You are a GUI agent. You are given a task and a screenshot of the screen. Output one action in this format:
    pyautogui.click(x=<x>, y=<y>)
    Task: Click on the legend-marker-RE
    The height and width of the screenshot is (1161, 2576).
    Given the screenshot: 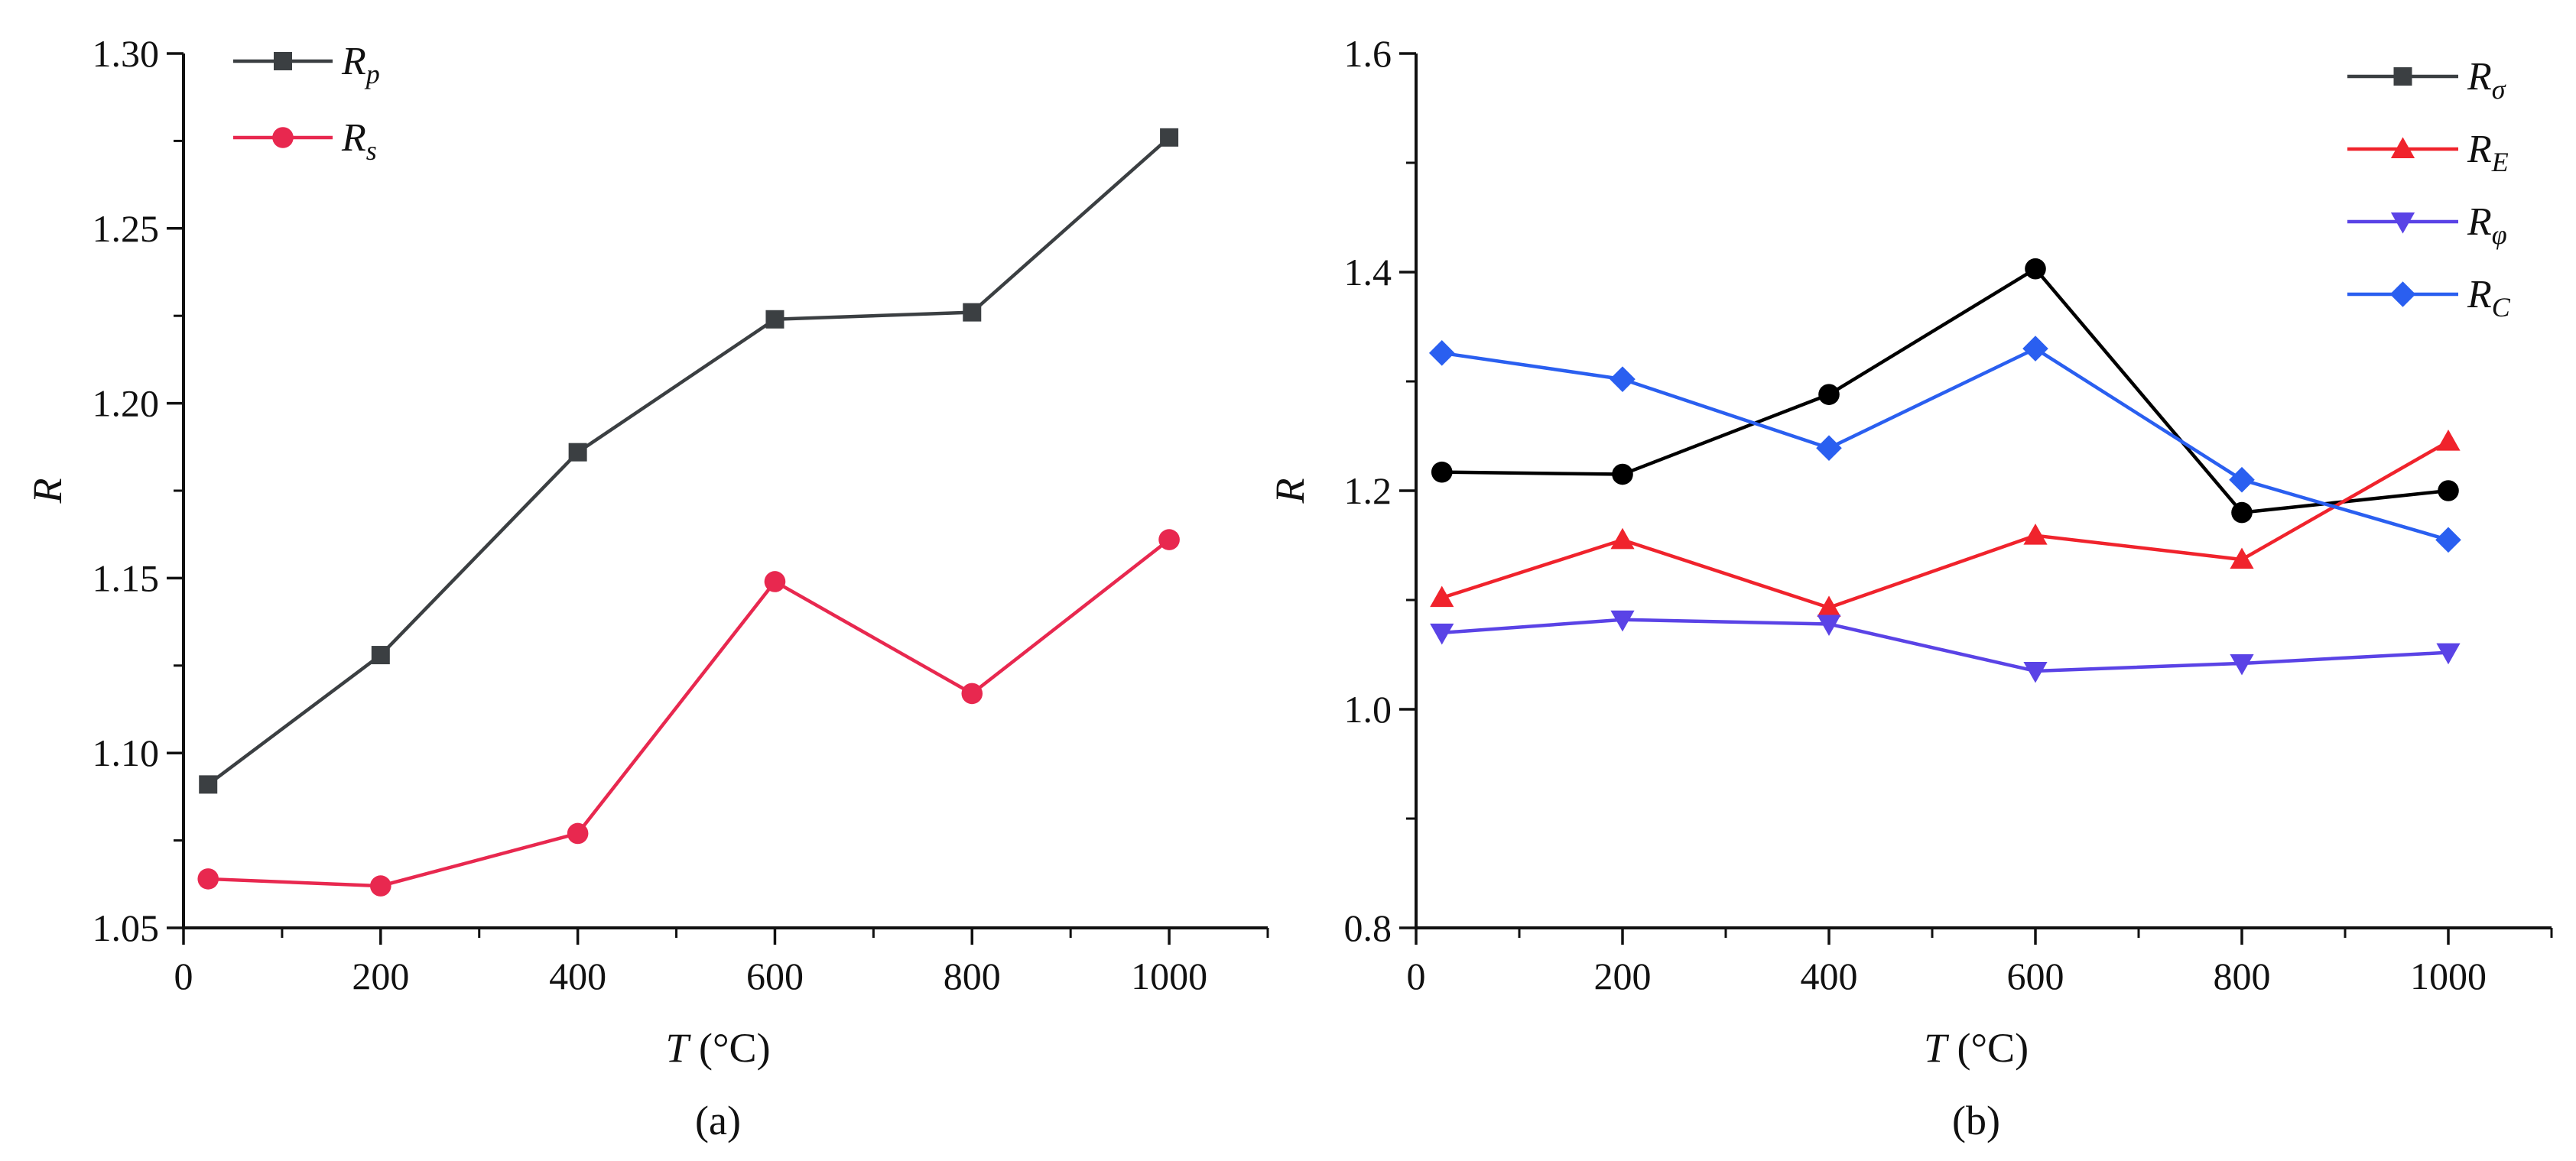 What is the action you would take?
    pyautogui.click(x=2402, y=147)
    